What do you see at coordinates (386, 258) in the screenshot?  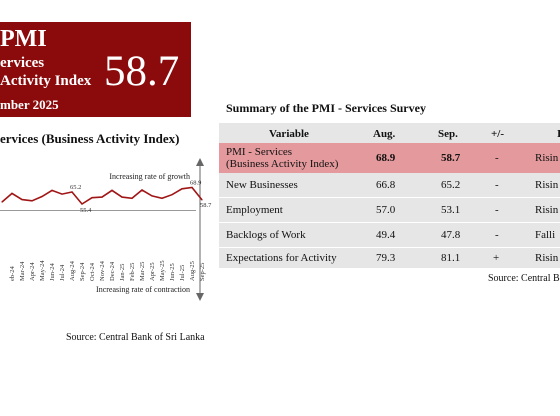 I see `row-aug: 79.3` at bounding box center [386, 258].